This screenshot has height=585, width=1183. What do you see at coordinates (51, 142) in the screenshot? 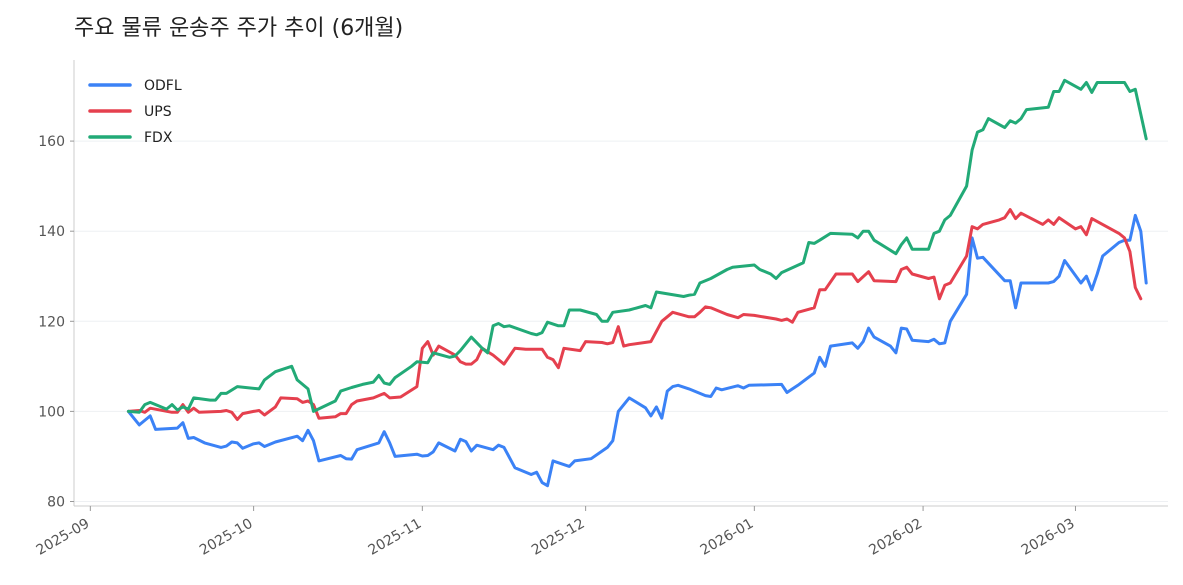
I see `y-tick-label: 160` at bounding box center [51, 142].